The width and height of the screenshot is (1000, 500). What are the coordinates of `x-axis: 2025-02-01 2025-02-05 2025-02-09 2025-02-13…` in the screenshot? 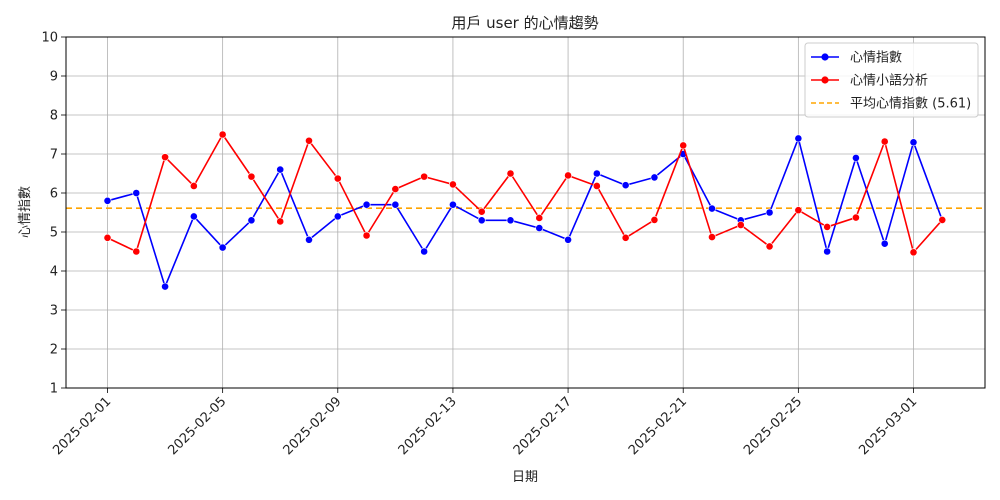 It's located at (485, 423).